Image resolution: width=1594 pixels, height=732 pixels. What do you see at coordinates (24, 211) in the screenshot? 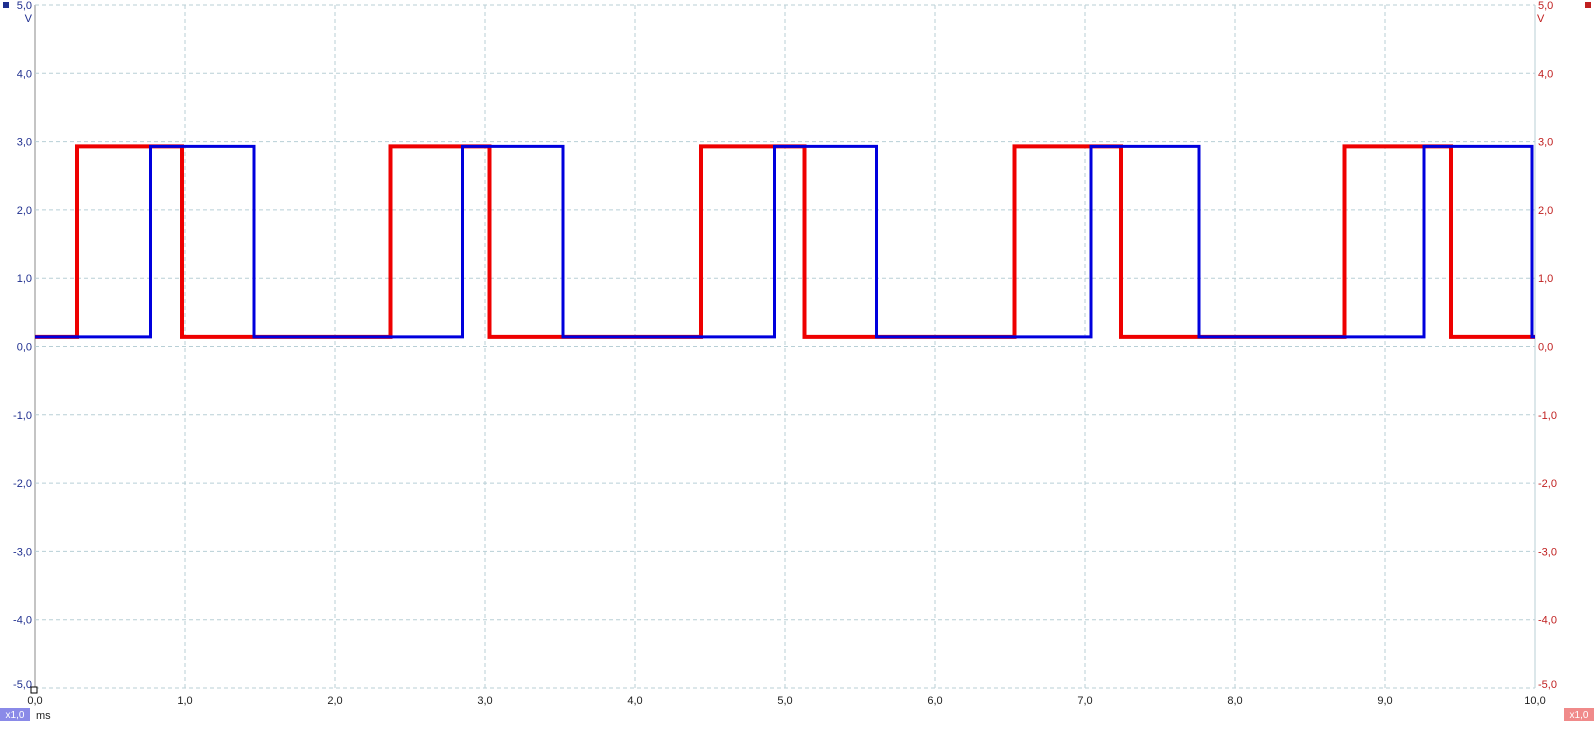
I see `y-tick-label-left: 2,0` at bounding box center [24, 211].